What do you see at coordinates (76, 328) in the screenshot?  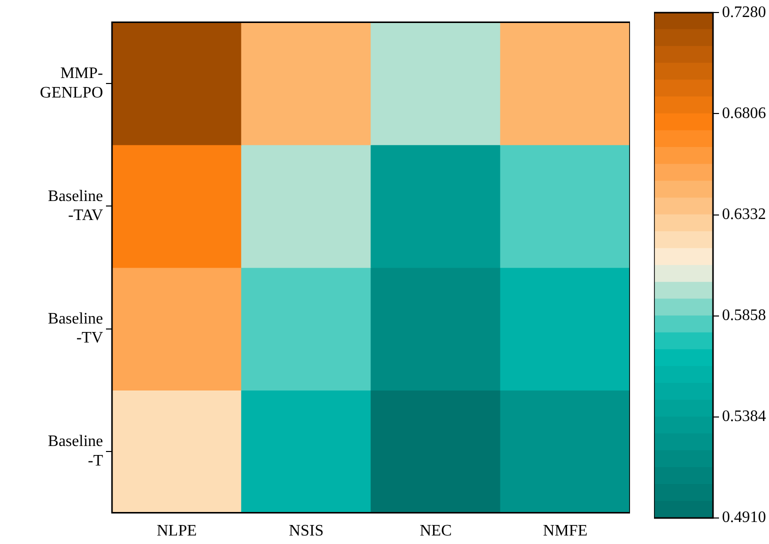 I see `y-tick-label: Baseline -TV` at bounding box center [76, 328].